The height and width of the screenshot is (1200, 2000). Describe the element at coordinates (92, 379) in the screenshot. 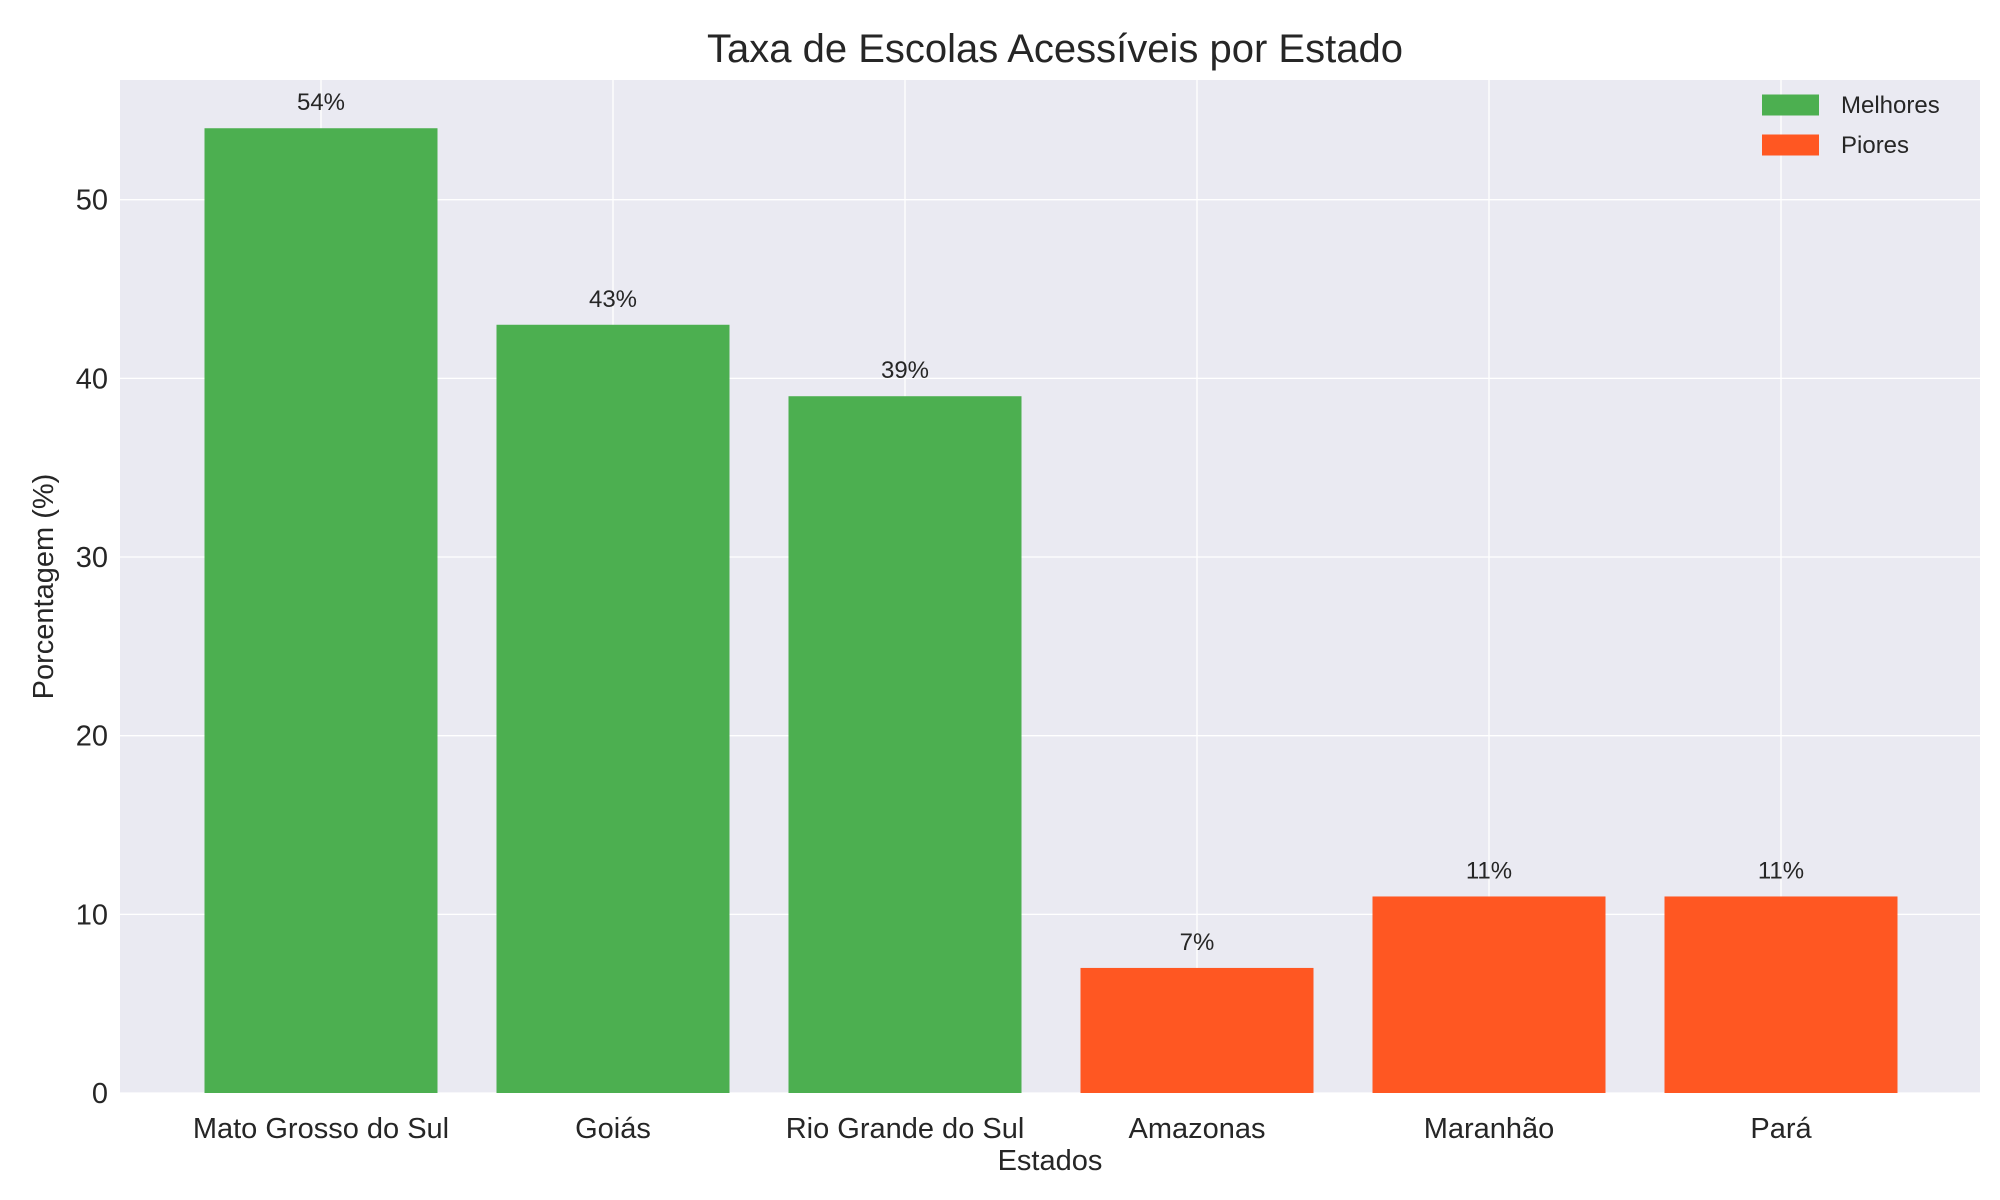

I see `y-tick-label: 40` at that location.